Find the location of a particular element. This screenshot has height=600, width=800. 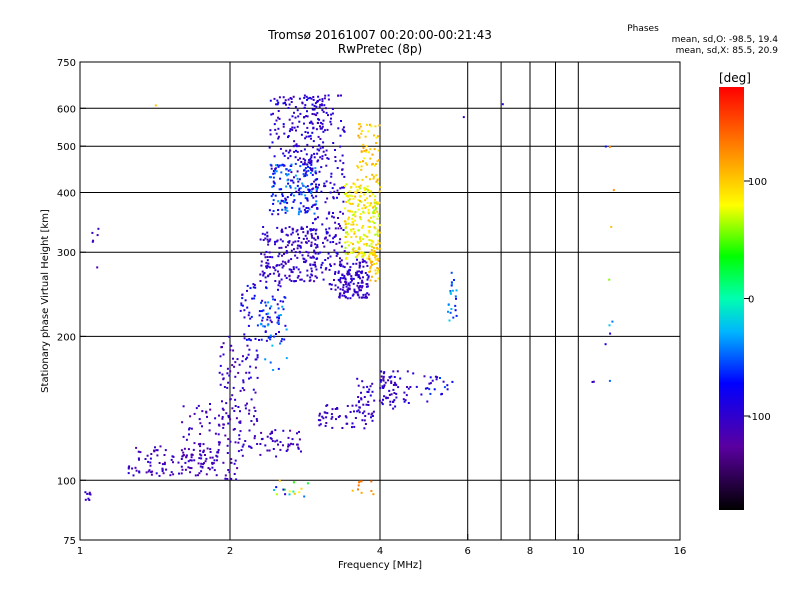

x-axis-ticks: 1 2 4 6 8 10 16 is located at coordinates (381, 545).